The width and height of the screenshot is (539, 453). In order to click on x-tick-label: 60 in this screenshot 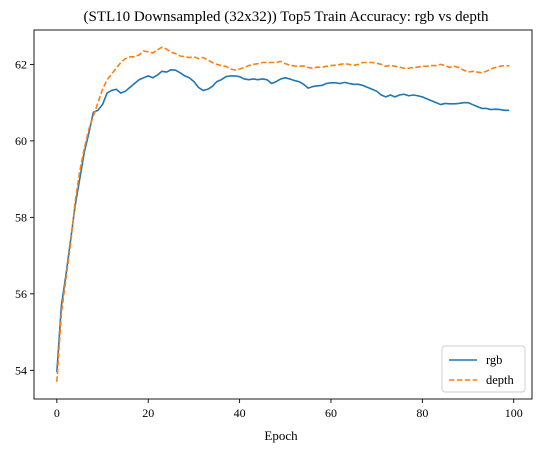, I will do `click(331, 413)`.